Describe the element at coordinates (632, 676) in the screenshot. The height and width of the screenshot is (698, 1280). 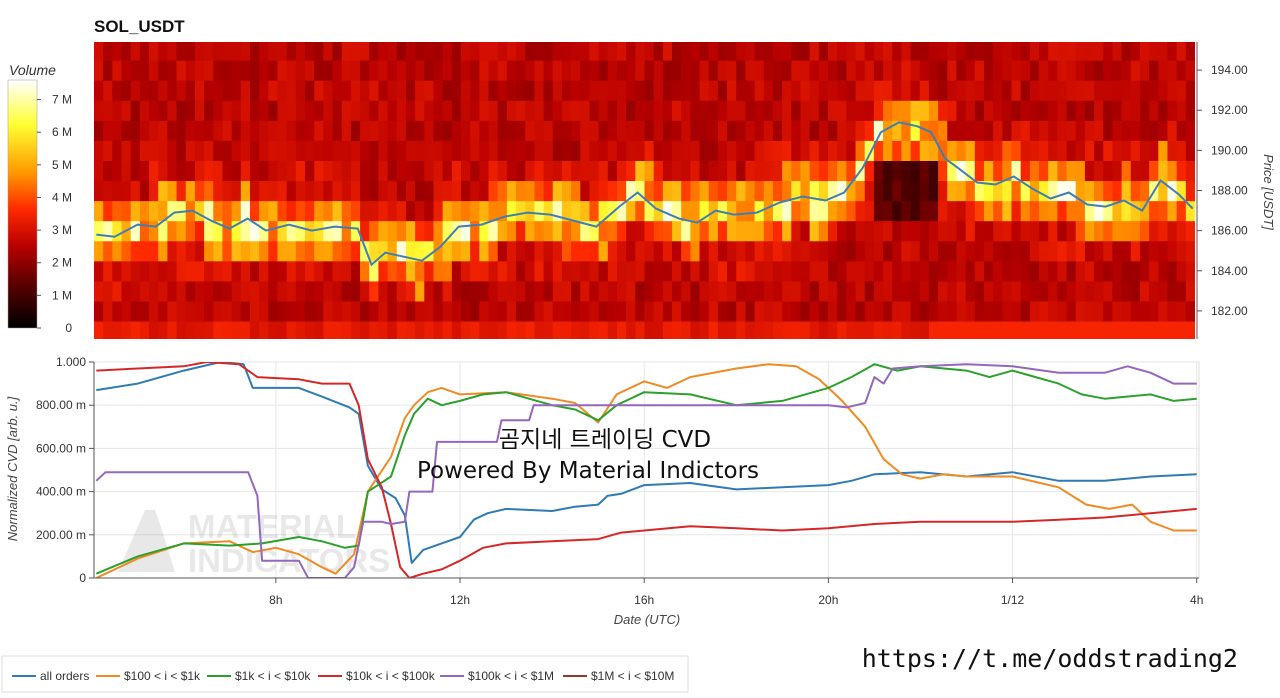
I see `legend-item-label: $1M < i < $10M` at that location.